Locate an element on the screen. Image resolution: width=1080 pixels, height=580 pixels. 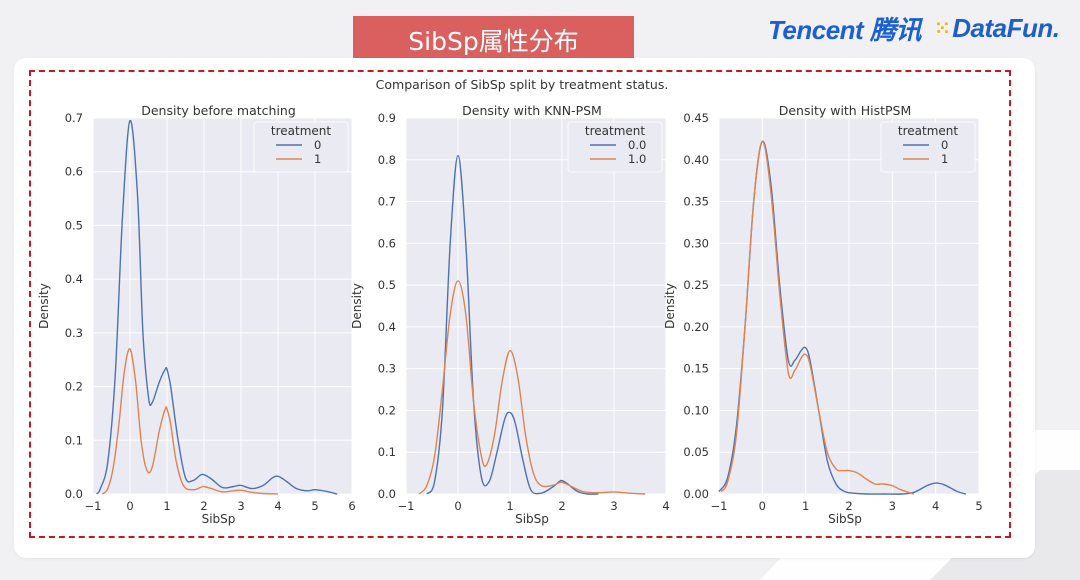
tencent-logo-text: Tencent 腾讯 is located at coordinates (844, 29).